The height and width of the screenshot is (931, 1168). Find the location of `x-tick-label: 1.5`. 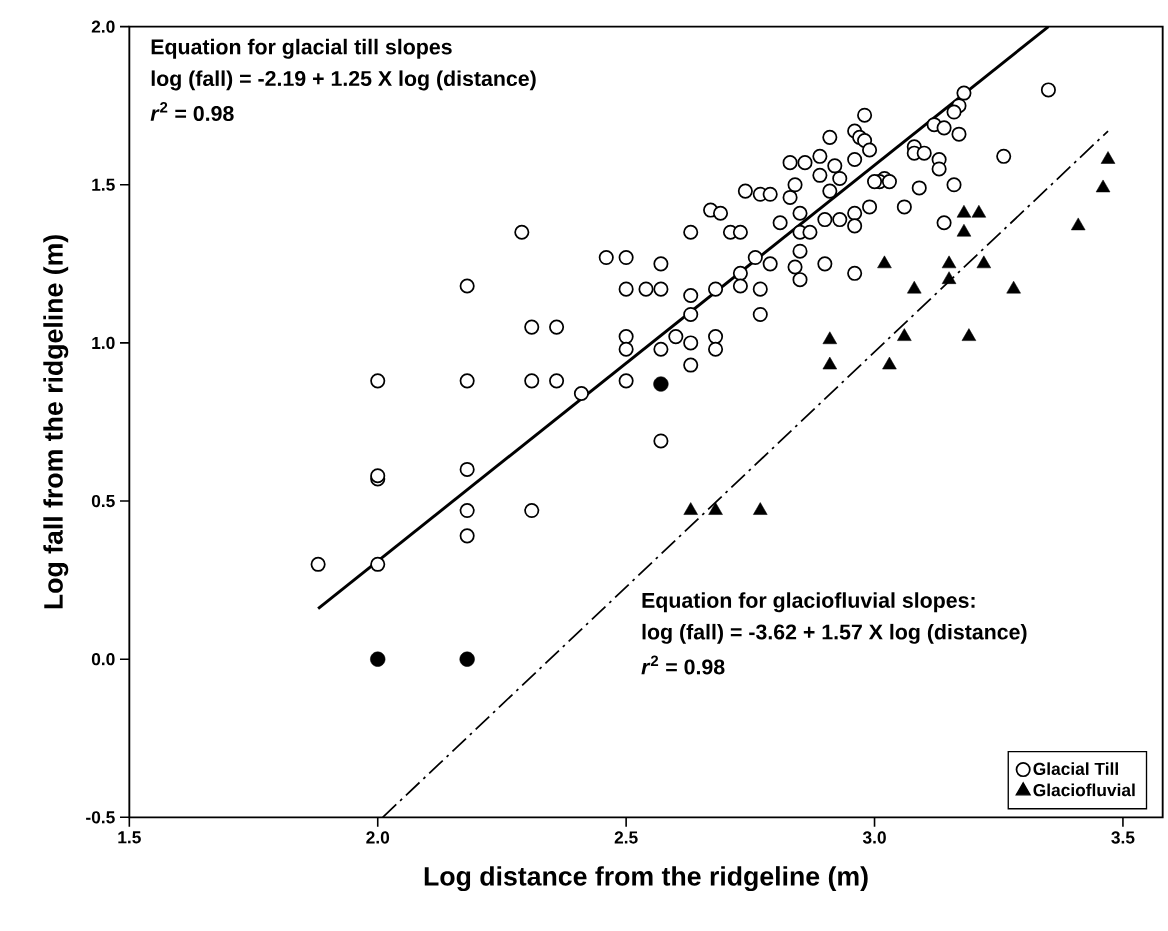

x-tick-label: 1.5 is located at coordinates (129, 837).